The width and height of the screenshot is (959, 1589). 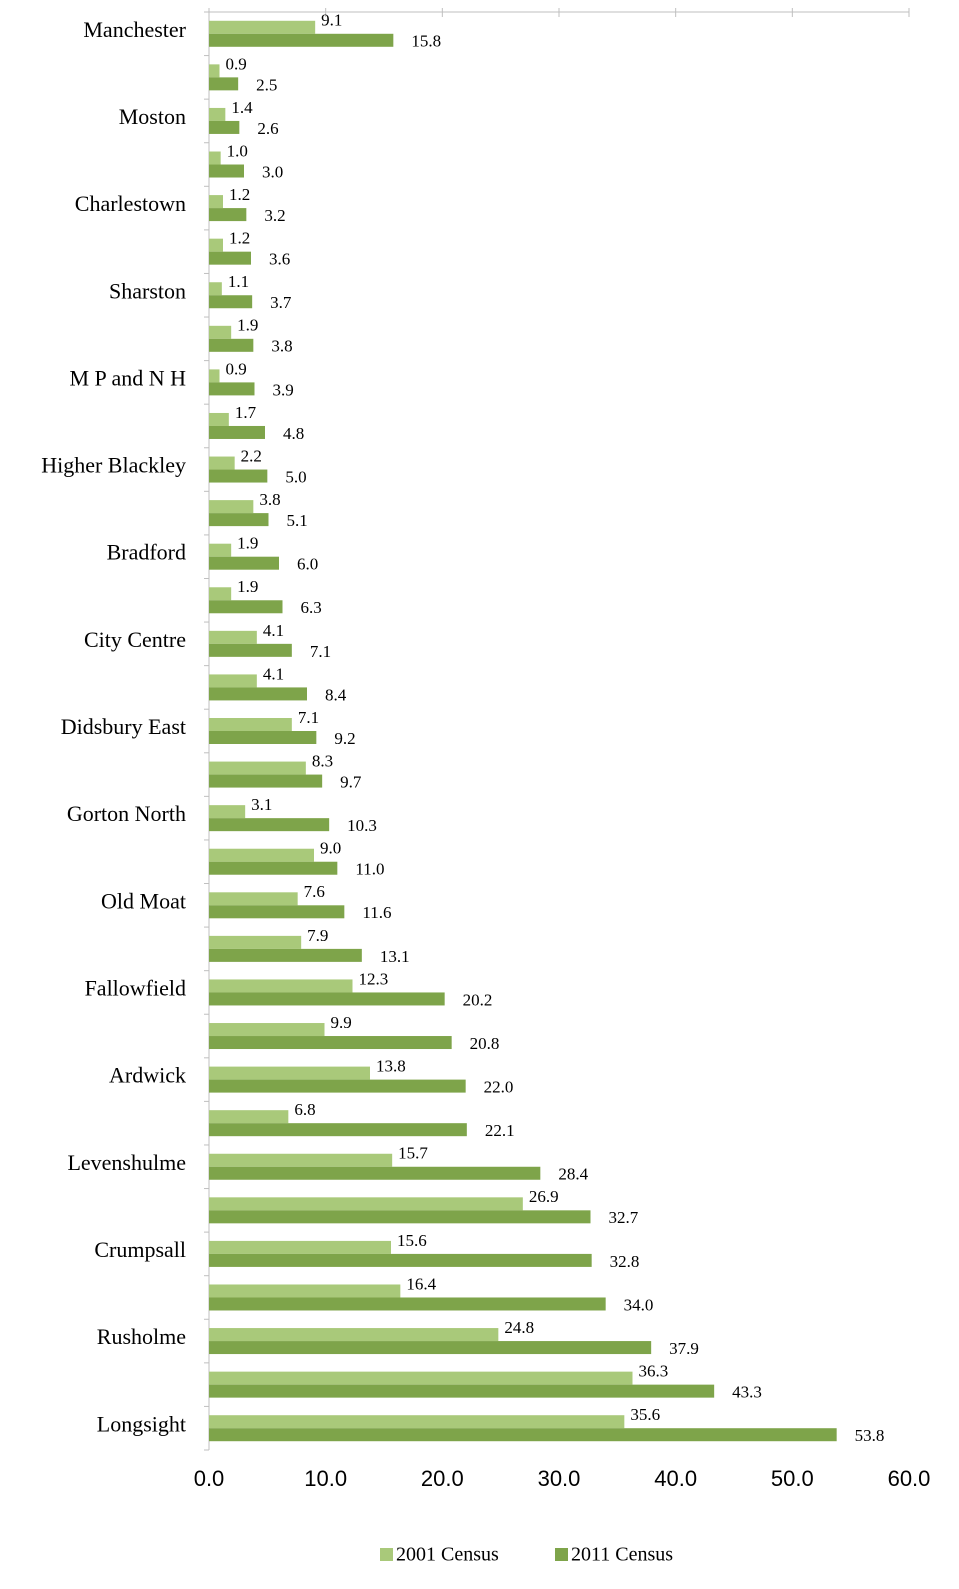 What do you see at coordinates (307, 564) in the screenshot?
I see `value-label: 6.0` at bounding box center [307, 564].